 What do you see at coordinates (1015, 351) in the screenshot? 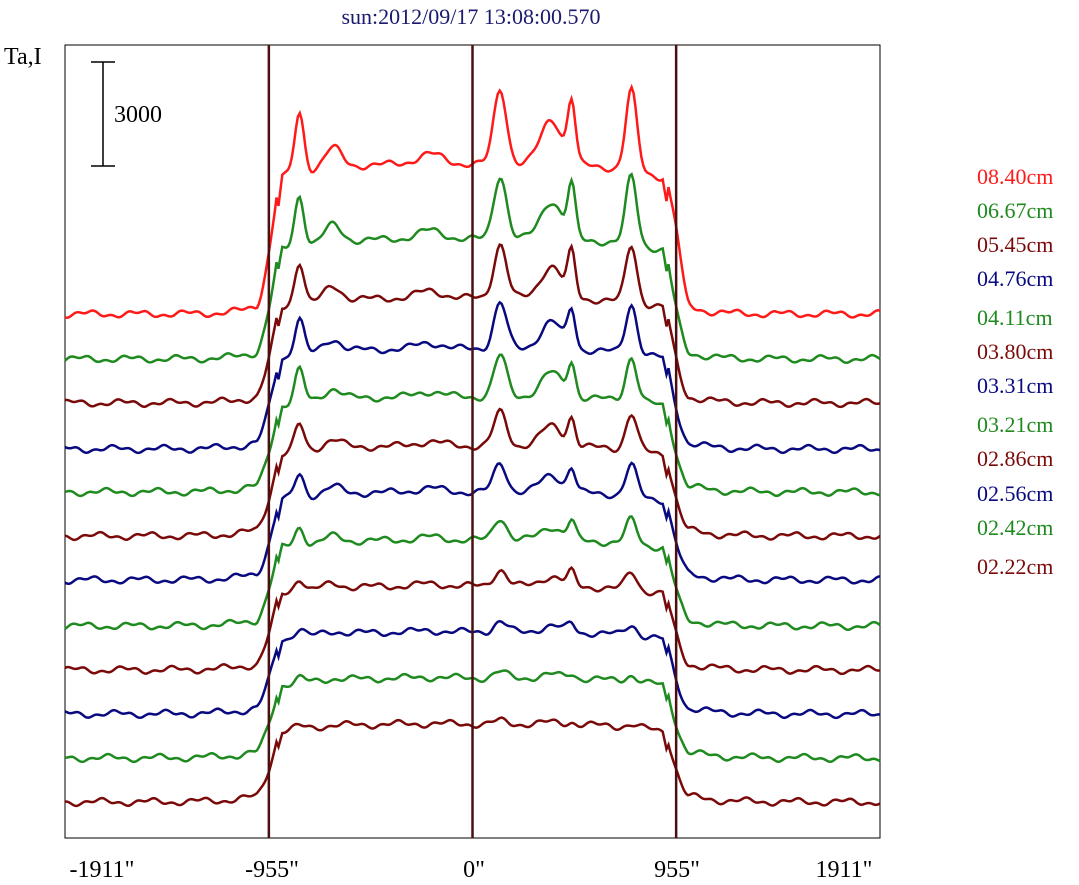
I see `legend-entry: 03.80cm` at bounding box center [1015, 351].